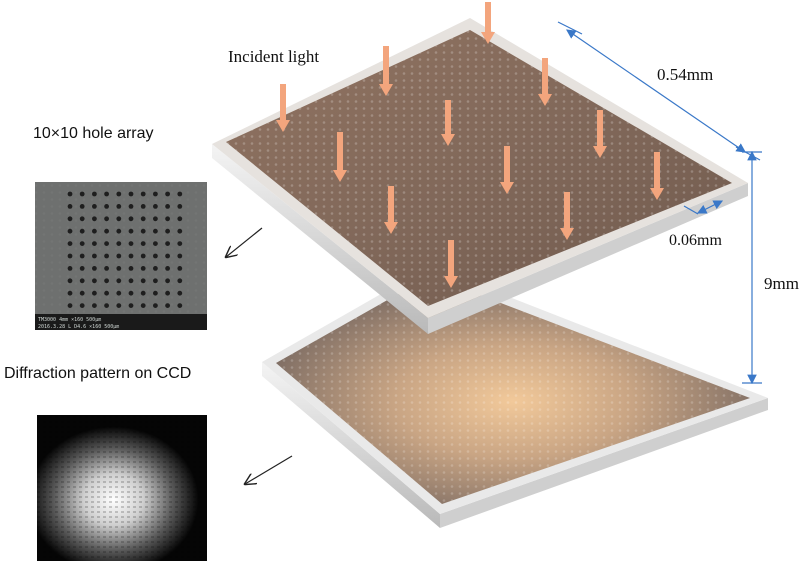  I want to click on gap-dimension-label: 9mm, so click(781, 283).